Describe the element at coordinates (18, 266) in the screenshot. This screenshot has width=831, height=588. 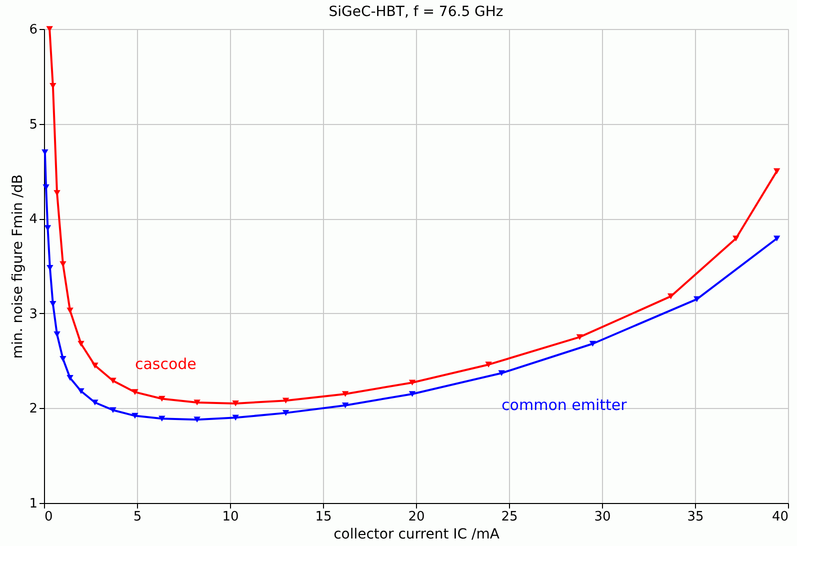
I see `y-axis-title: min. noise figure Fmin /dB` at that location.